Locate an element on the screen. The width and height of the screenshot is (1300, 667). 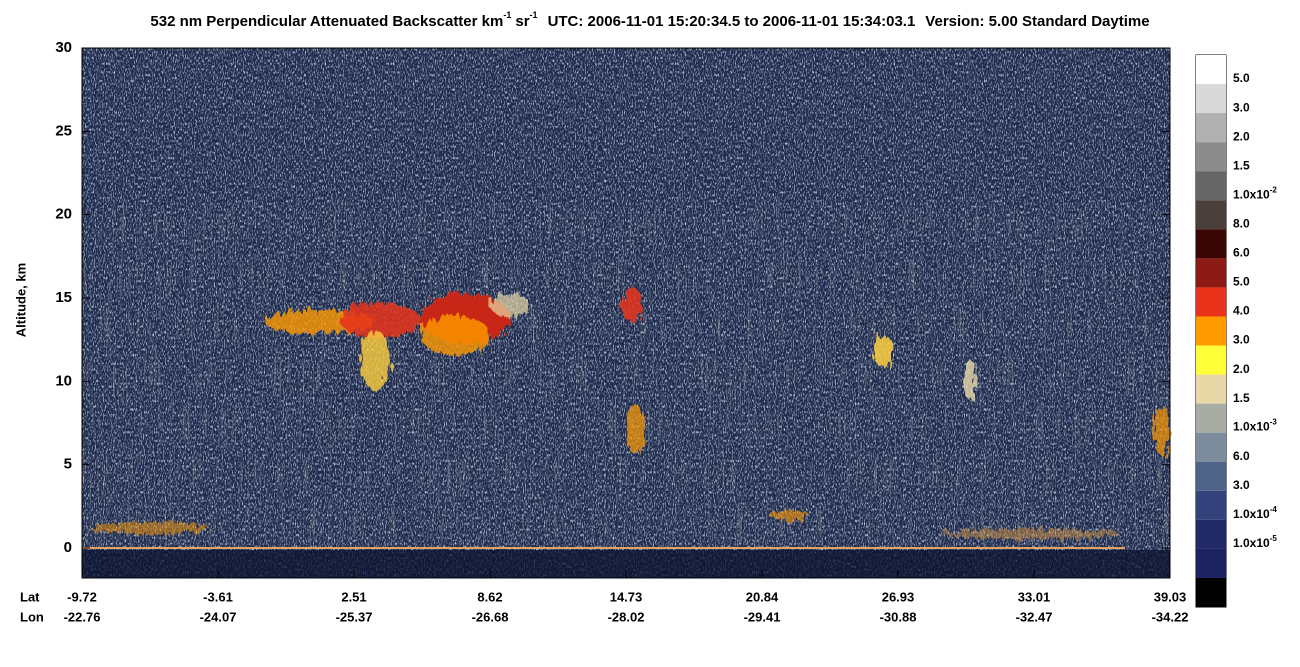
y-tick-label: 20 is located at coordinates (63, 214).